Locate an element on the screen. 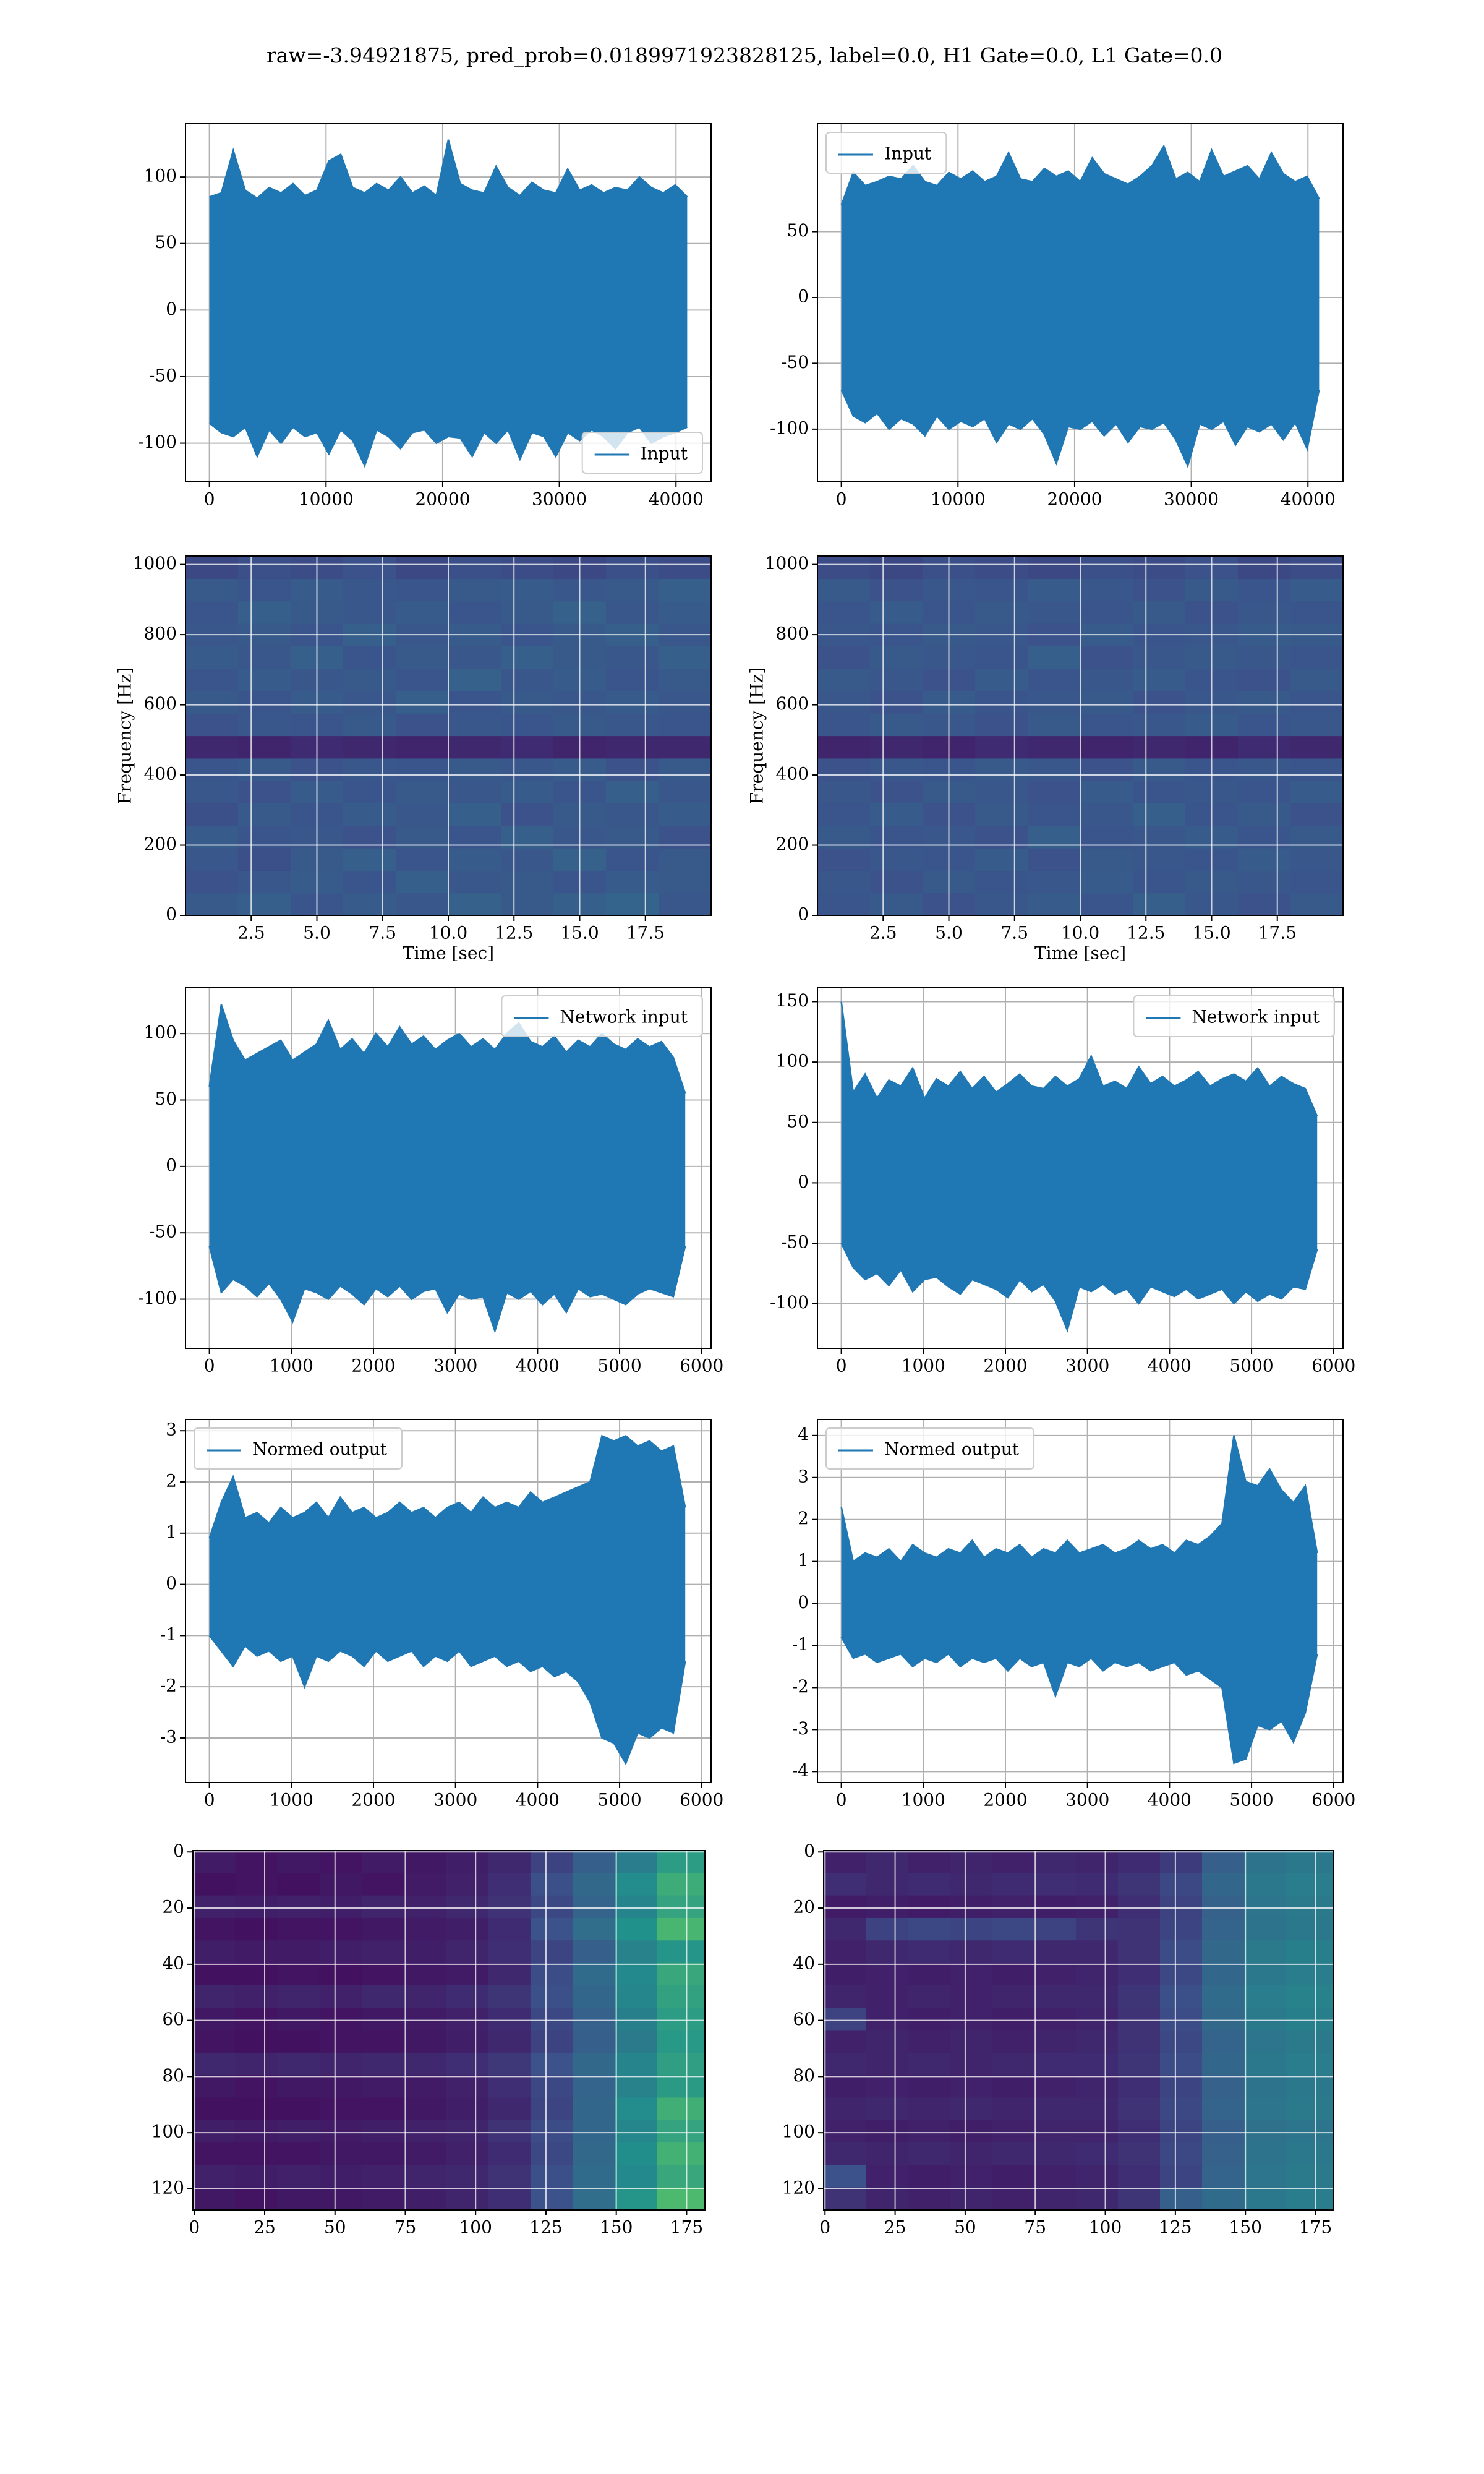 This screenshot has width=1484, height=2474. legend-box is located at coordinates (930, 1449).